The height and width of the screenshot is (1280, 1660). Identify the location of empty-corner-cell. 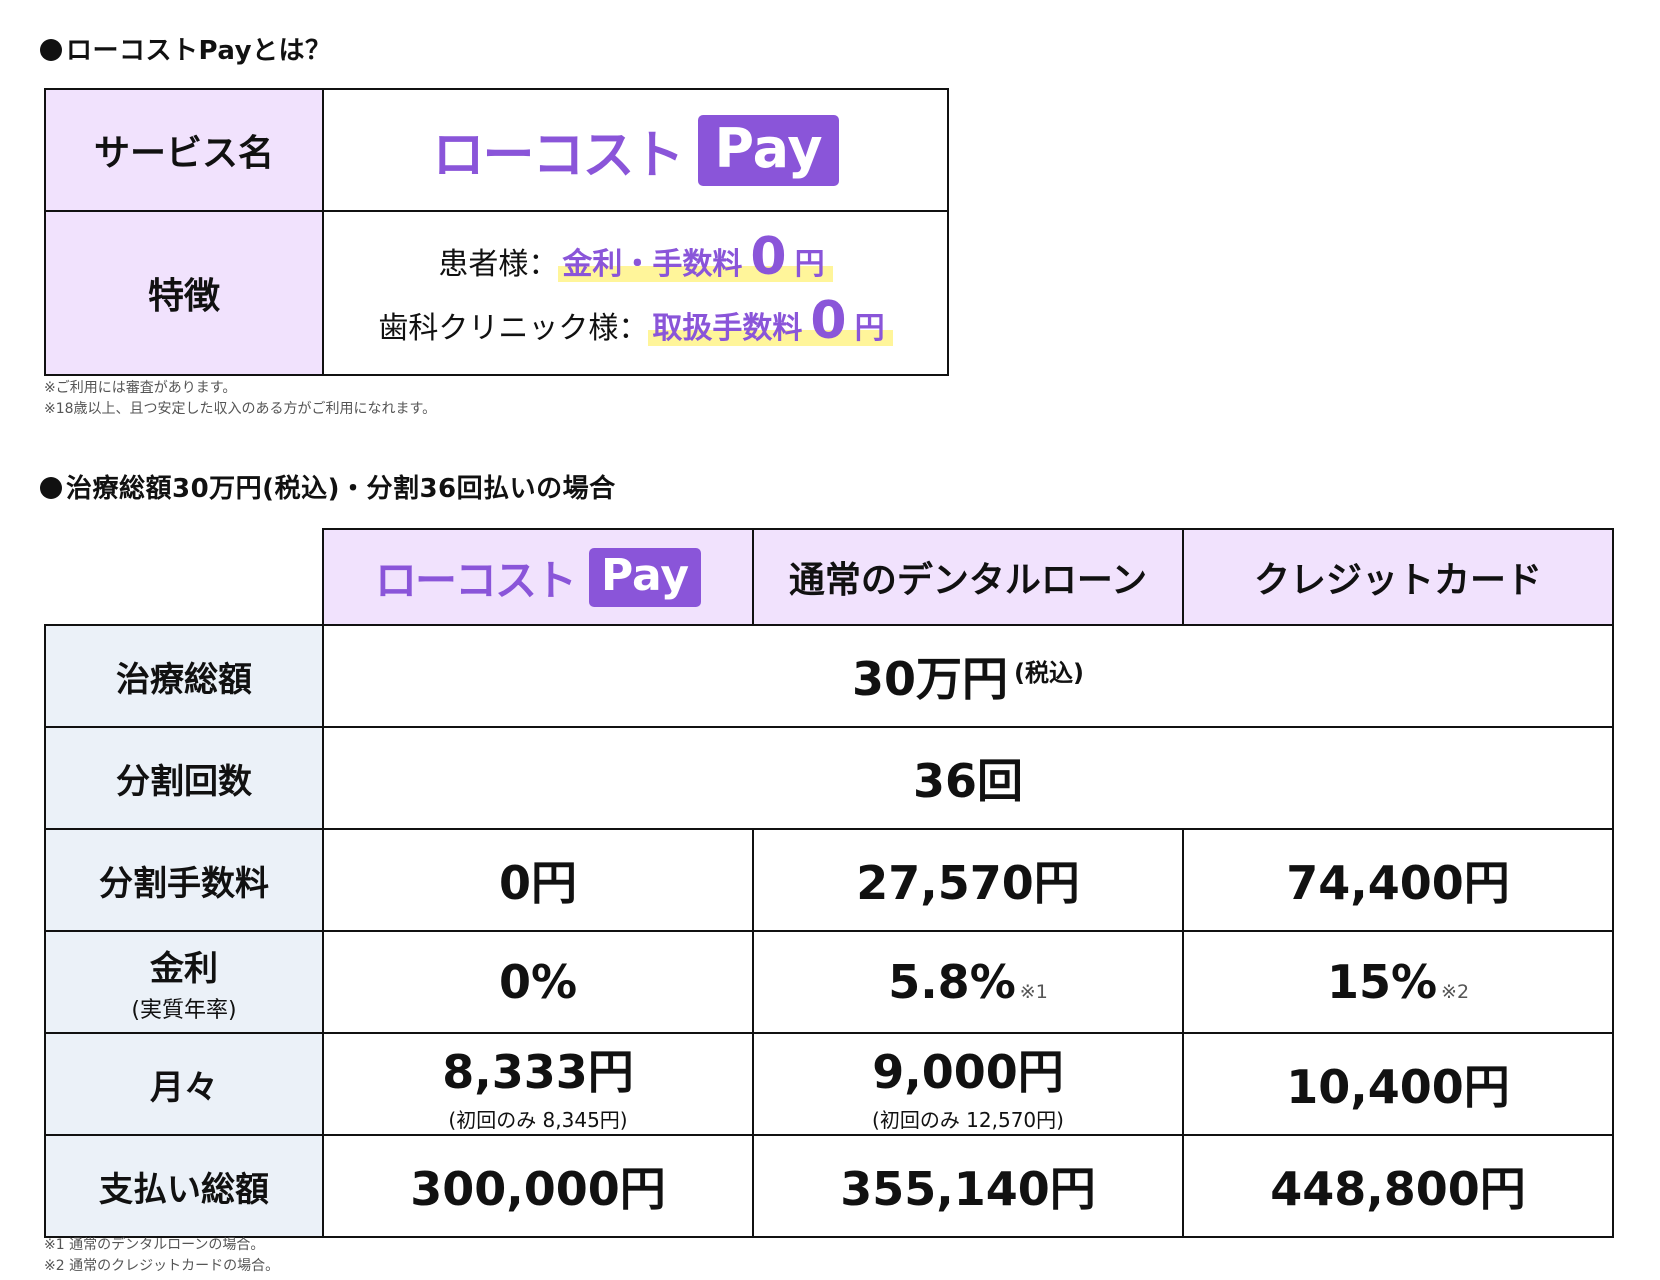
(184, 577).